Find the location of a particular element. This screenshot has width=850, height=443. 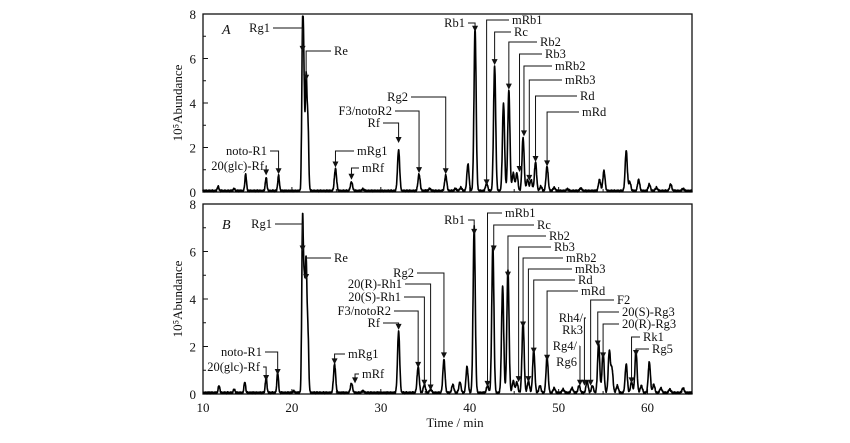

peak-label: mRf is located at coordinates (373, 374).